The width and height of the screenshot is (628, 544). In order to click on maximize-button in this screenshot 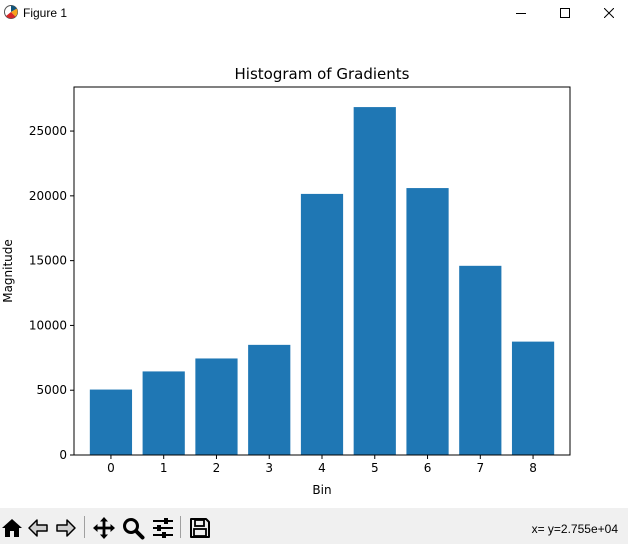, I will do `click(565, 13)`.